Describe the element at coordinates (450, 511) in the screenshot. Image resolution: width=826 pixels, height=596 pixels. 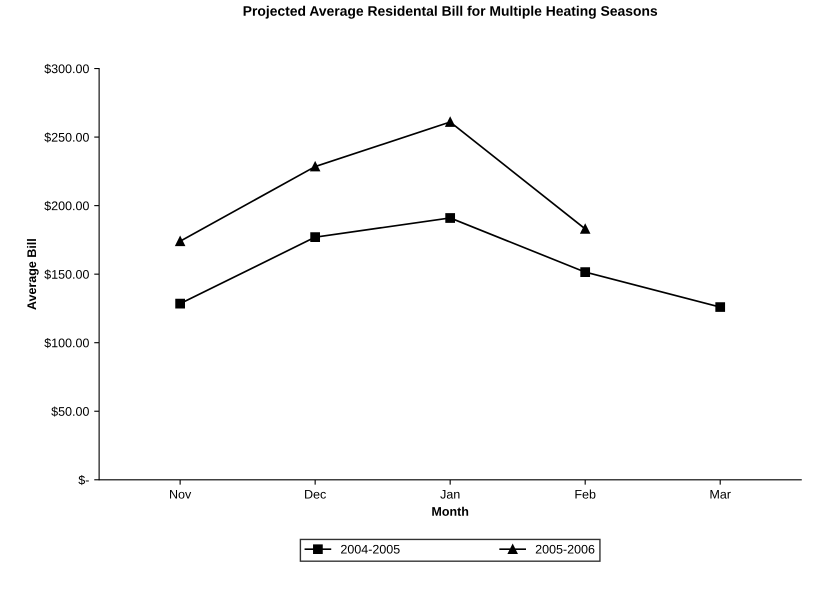
I see `x-axis-title: Month` at that location.